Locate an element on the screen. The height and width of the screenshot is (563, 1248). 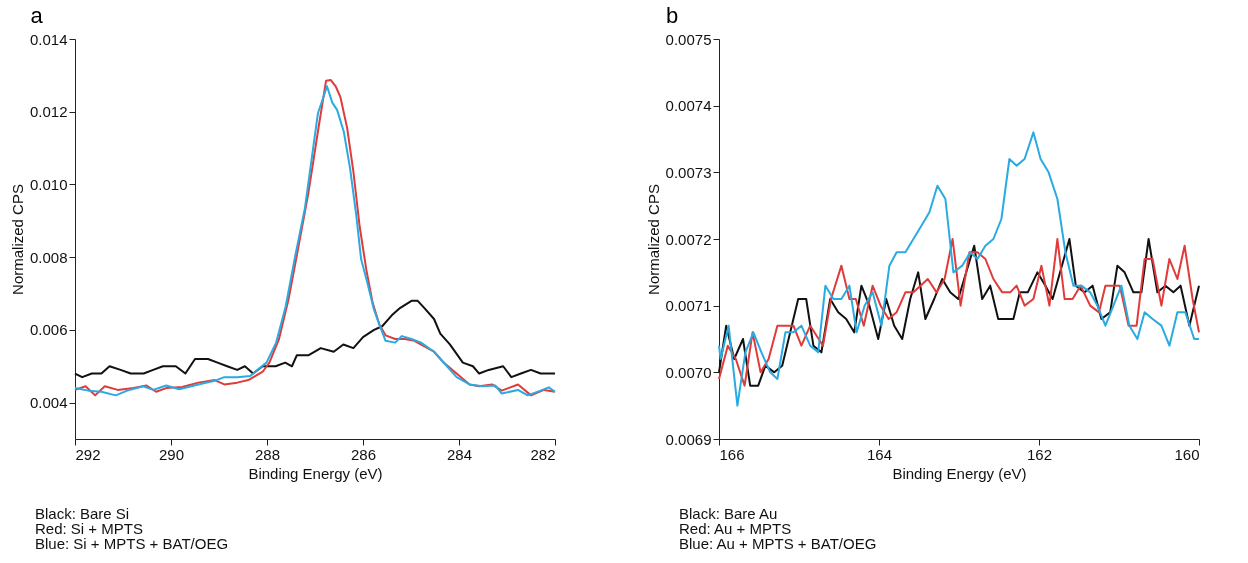
text: Black: Bare Au is located at coordinates (728, 514).